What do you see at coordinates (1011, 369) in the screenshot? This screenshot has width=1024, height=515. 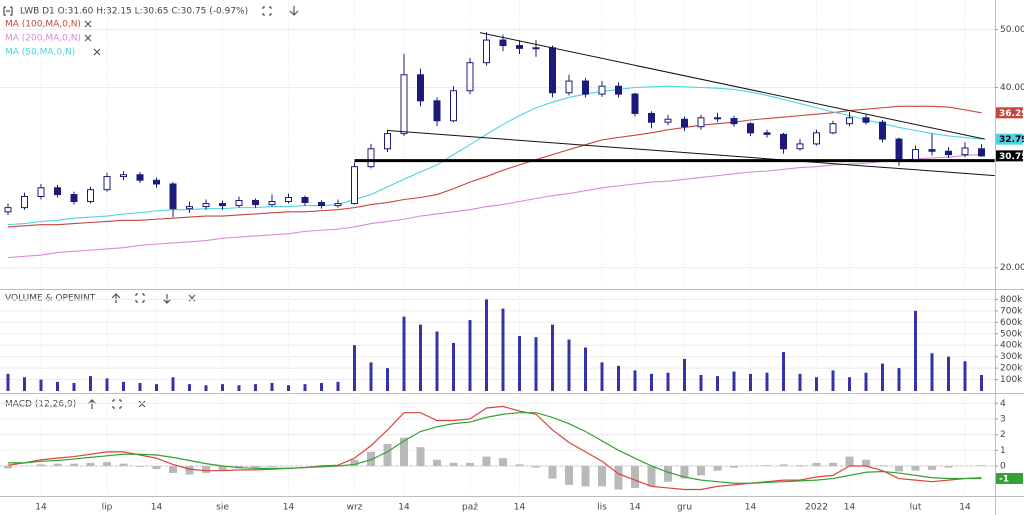 I see `y-tick-label: 200k` at bounding box center [1011, 369].